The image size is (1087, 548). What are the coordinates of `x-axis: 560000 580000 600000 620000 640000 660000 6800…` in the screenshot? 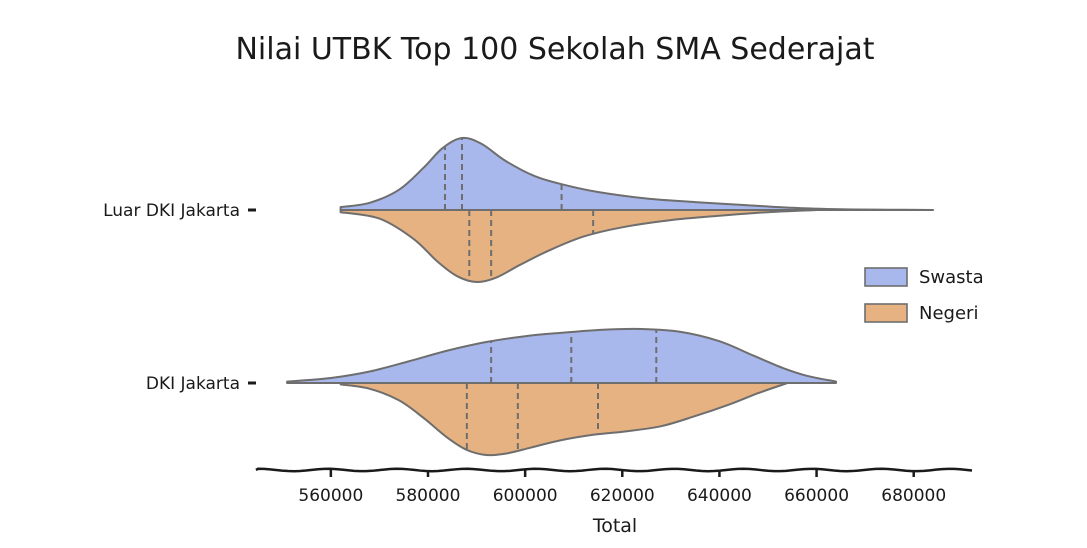 It's located at (614, 486).